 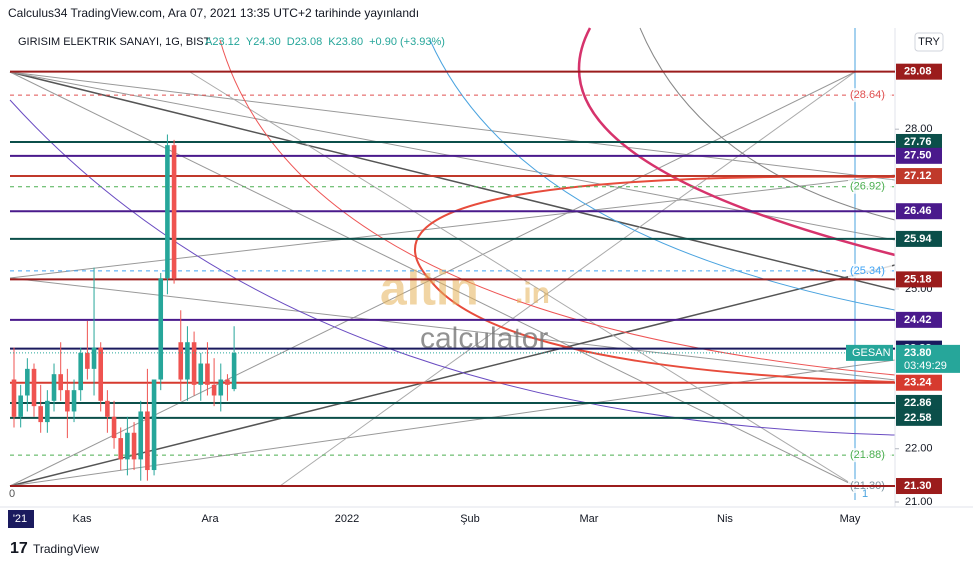 I want to click on dashed-level-label: (28.64), so click(x=867, y=95).